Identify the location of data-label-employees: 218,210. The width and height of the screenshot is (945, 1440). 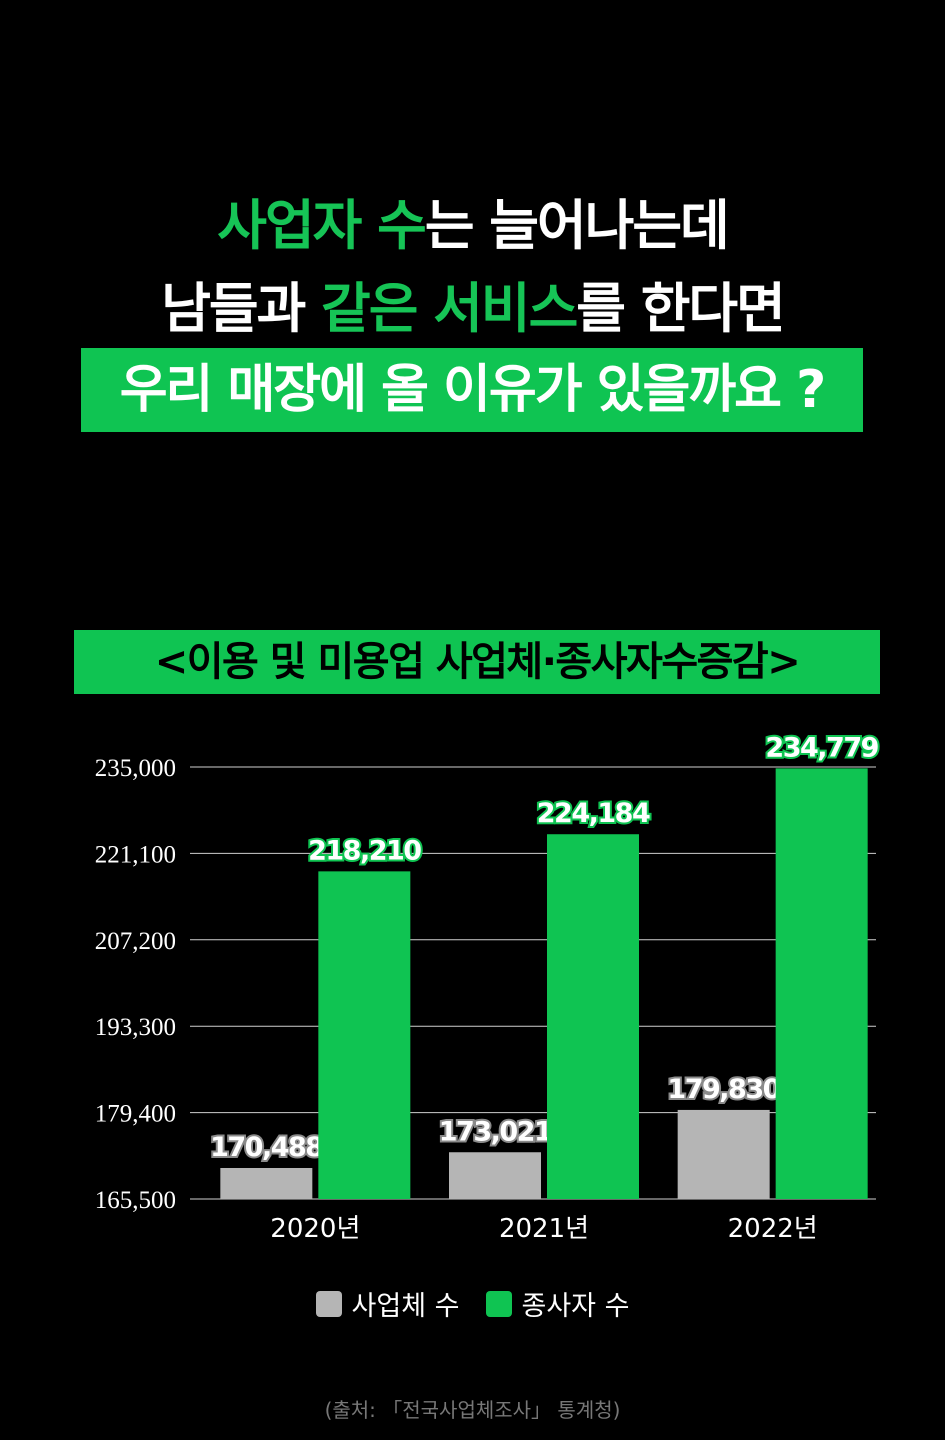
(364, 850).